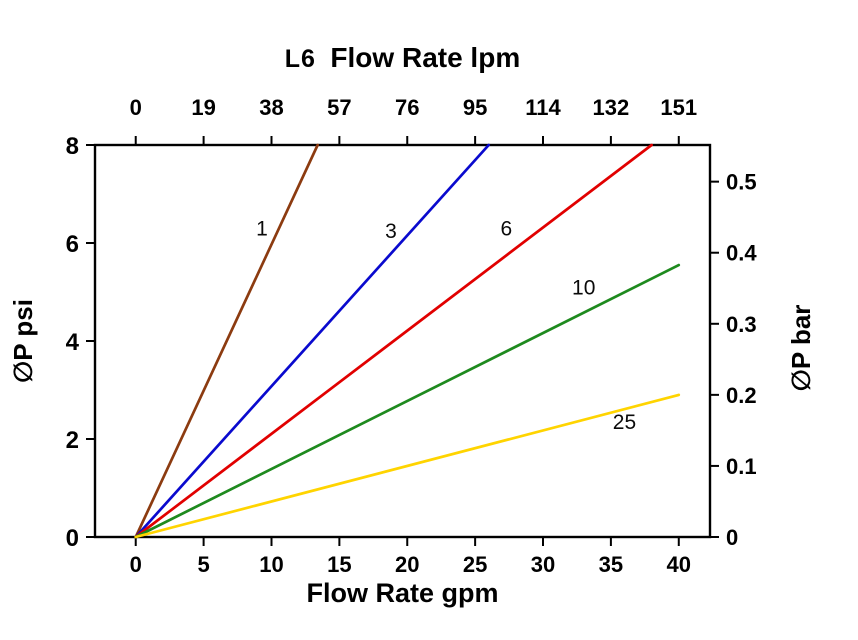  I want to click on x-tick-label-bottom: 0, so click(136, 564).